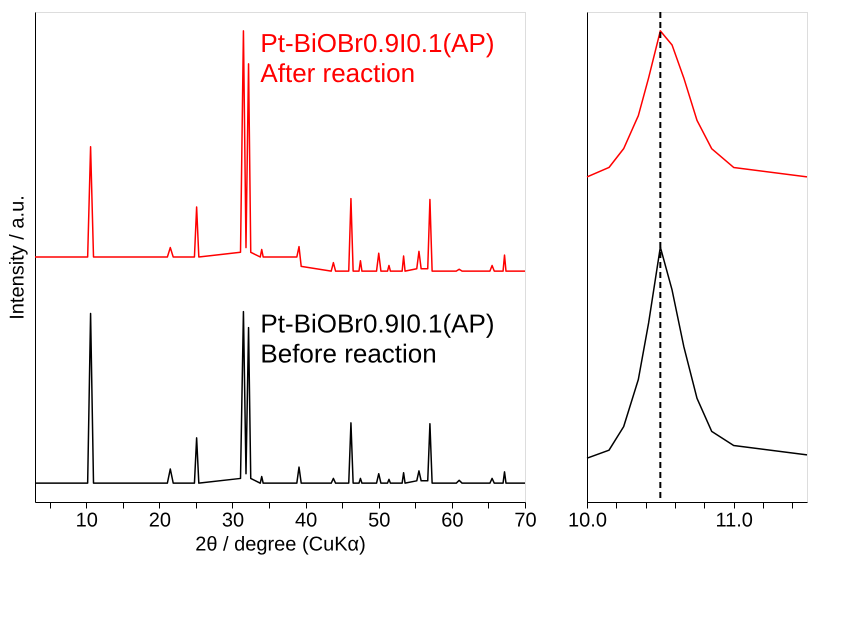 This screenshot has width=848, height=624. Describe the element at coordinates (17, 257) in the screenshot. I see `y-axis-title: Intensity / a.u.` at that location.